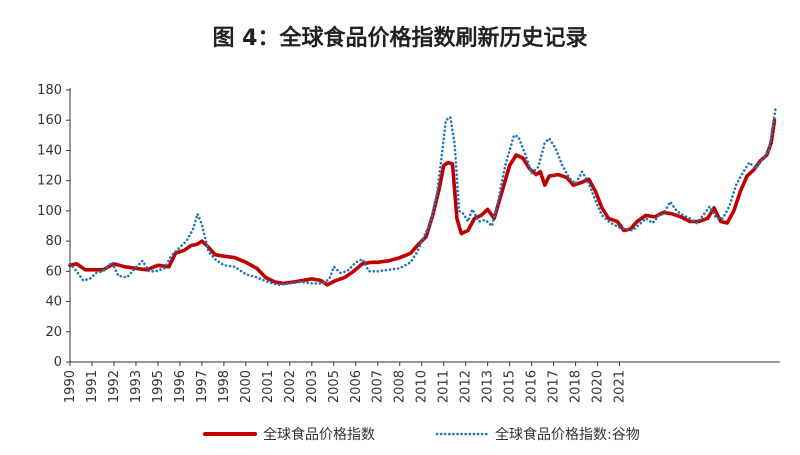 The width and height of the screenshot is (800, 455). Describe the element at coordinates (180, 386) in the screenshot. I see `x-tick-label: 1996` at that location.